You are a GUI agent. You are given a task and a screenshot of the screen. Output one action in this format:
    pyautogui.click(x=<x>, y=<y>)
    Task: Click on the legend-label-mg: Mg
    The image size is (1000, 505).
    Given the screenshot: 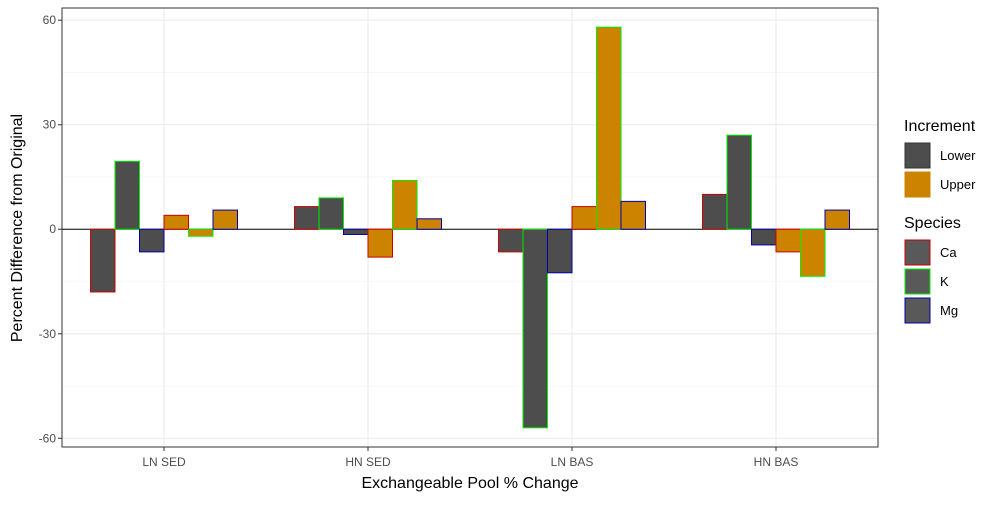 What is the action you would take?
    pyautogui.click(x=949, y=310)
    